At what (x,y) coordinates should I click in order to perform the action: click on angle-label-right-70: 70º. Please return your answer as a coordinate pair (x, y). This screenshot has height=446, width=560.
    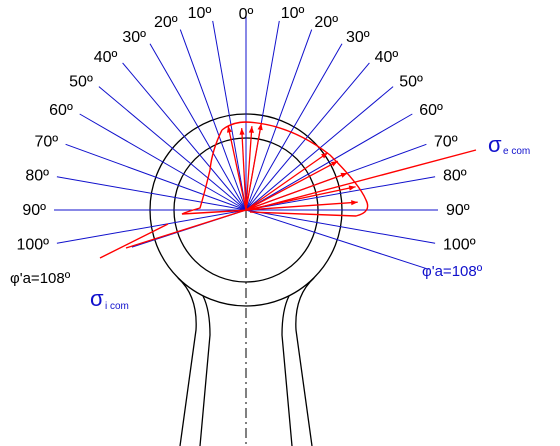
    Looking at the image, I should click on (446, 142).